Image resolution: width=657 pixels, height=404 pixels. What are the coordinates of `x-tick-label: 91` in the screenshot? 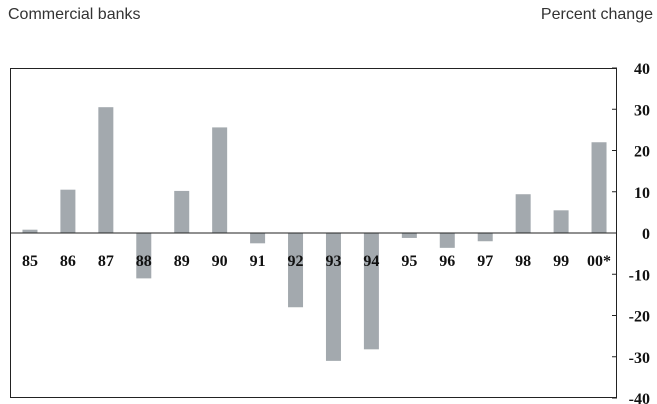 It's located at (258, 261).